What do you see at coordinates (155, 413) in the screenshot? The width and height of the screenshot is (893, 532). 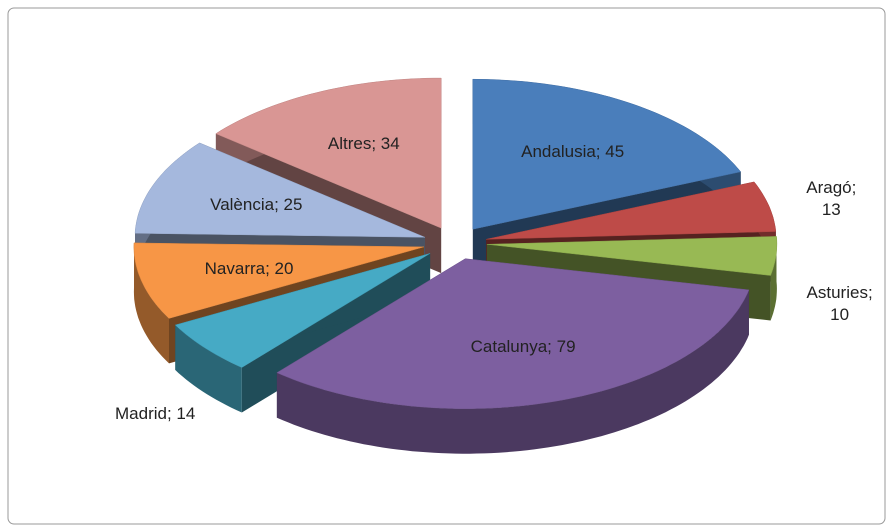 I see `data-label: Madrid; 14` at bounding box center [155, 413].